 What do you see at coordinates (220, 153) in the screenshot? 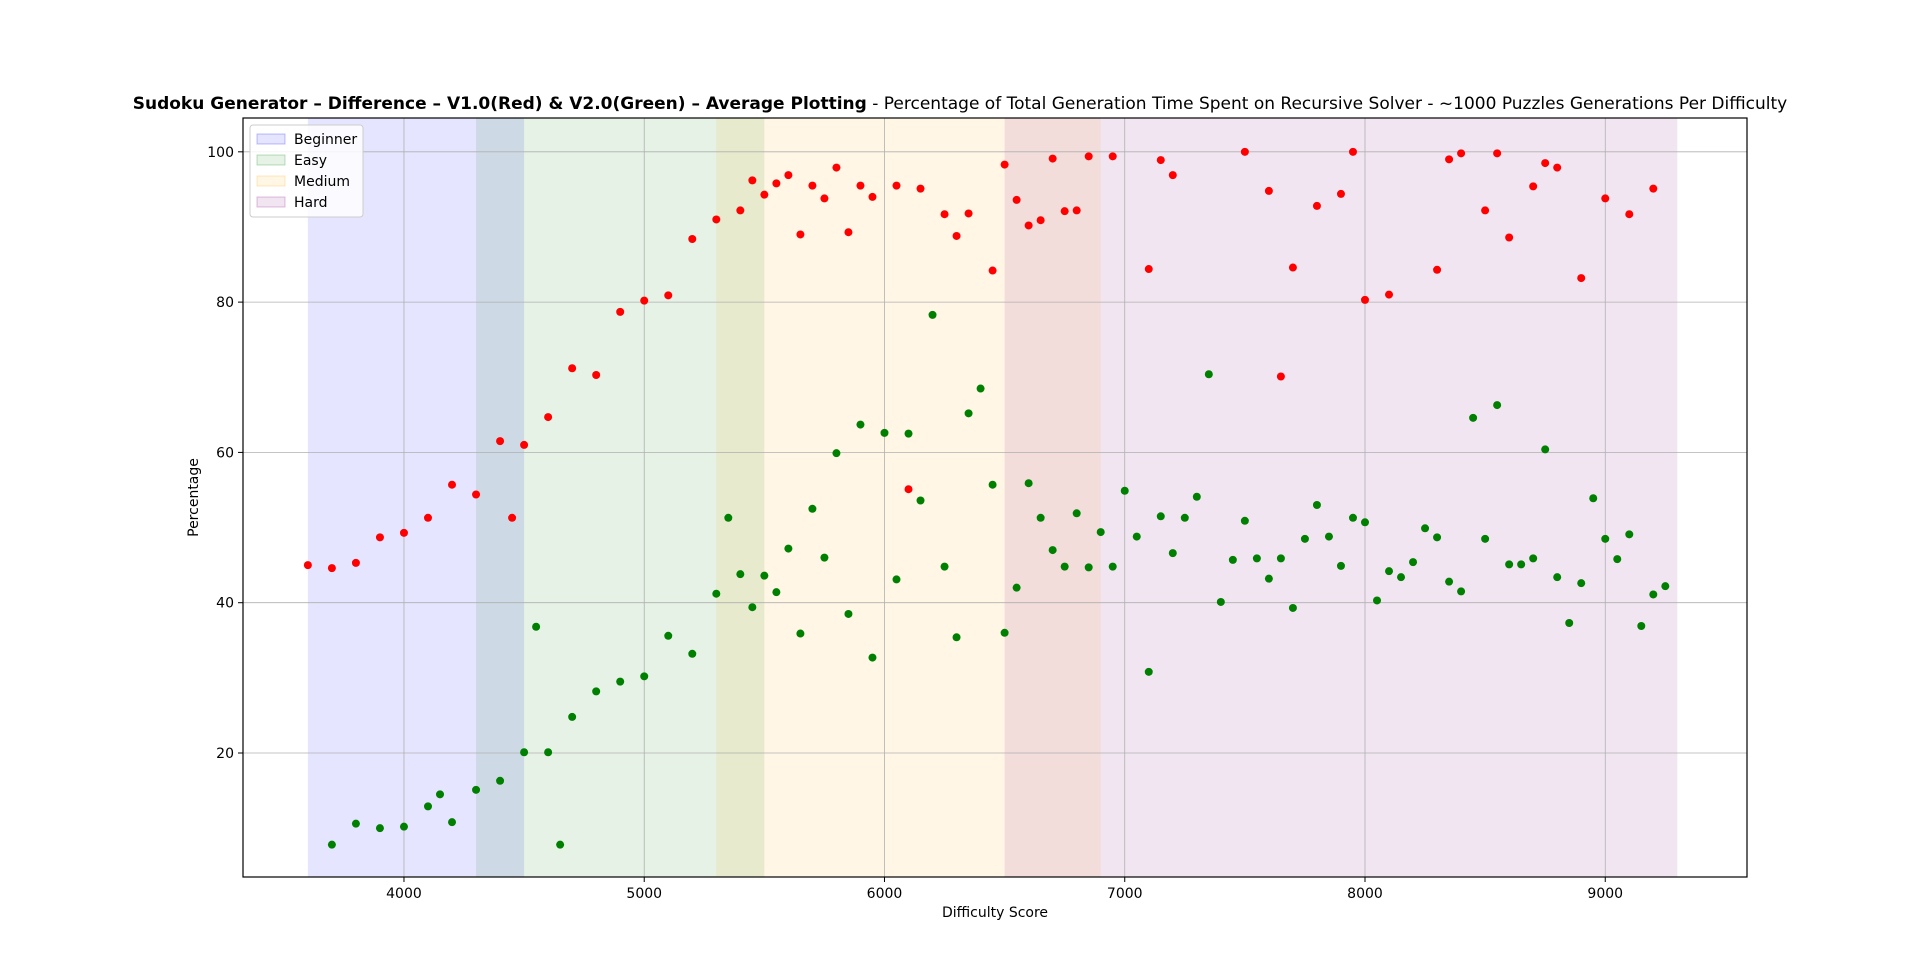
I see `y-tick-label: 100` at bounding box center [220, 153].